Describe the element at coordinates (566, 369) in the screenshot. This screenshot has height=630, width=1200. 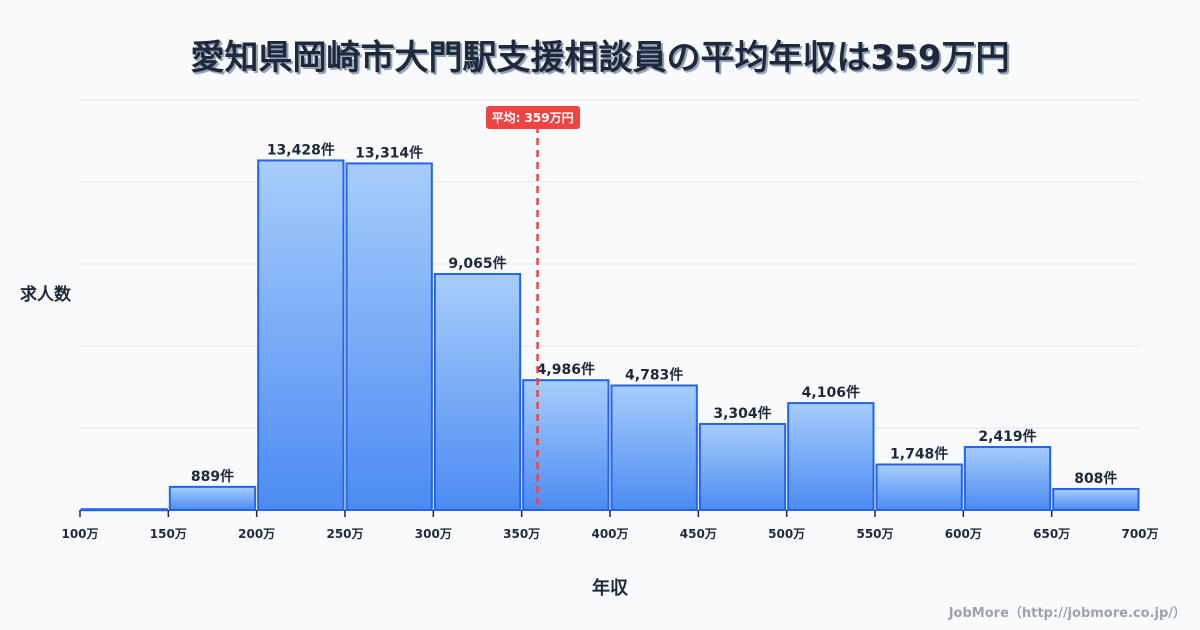
I see `bar-value-label: 4,986件` at that location.